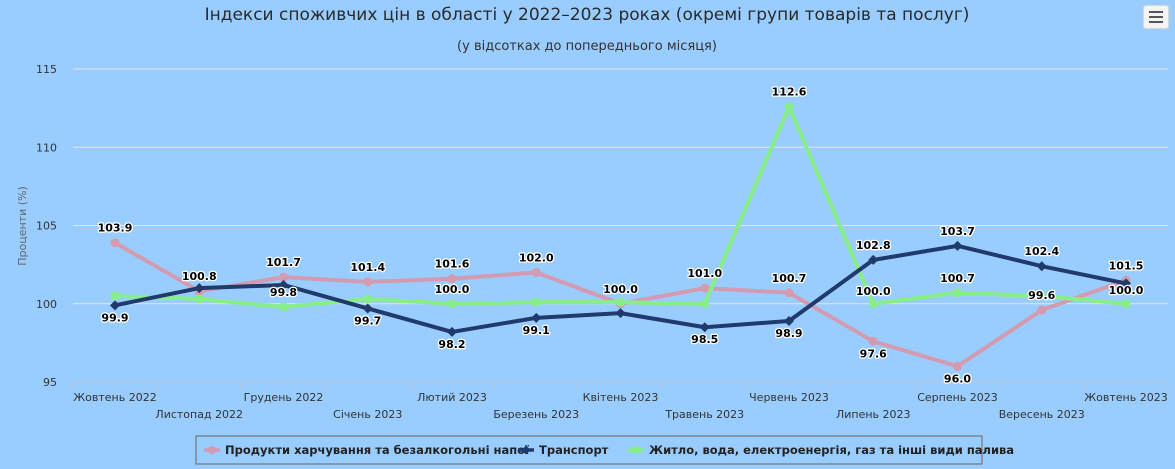 The image size is (1175, 469). What do you see at coordinates (536, 330) in the screenshot?
I see `data-label: 99.1` at bounding box center [536, 330].